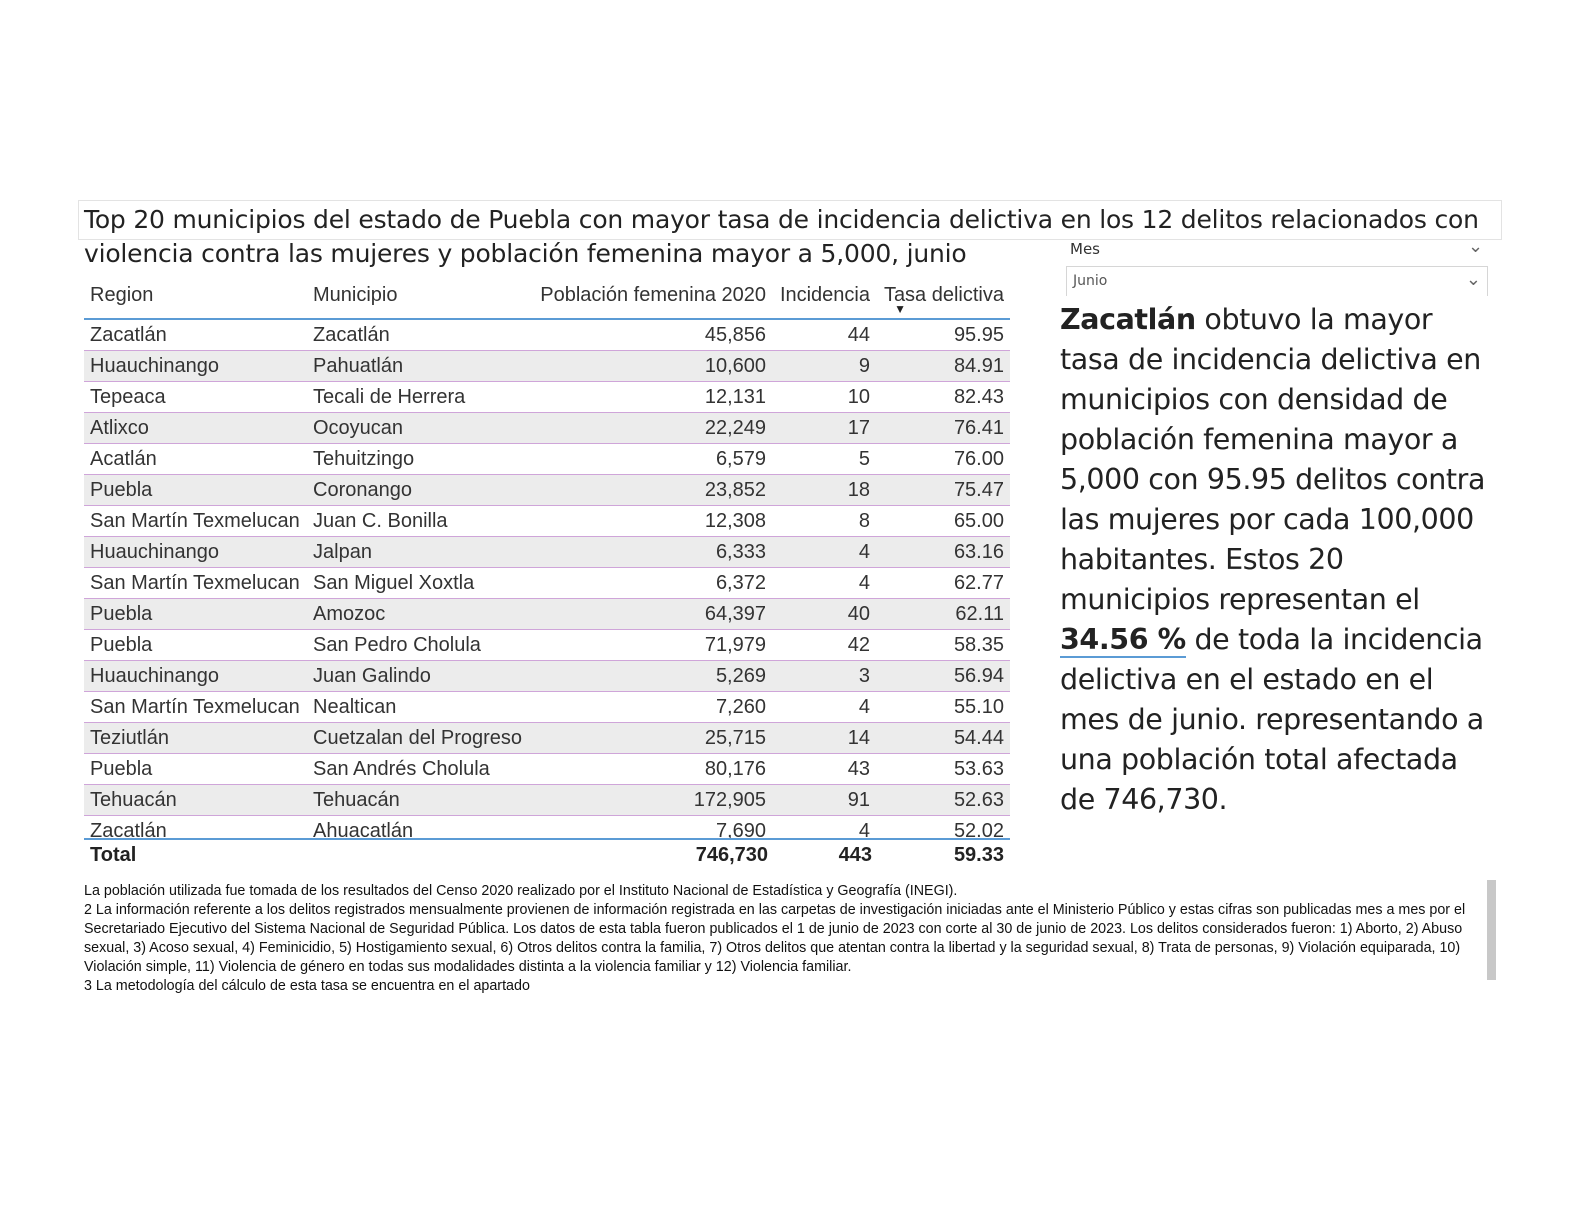 The height and width of the screenshot is (1224, 1584). What do you see at coordinates (1491, 930) in the screenshot?
I see `footnotes-scrollbar` at bounding box center [1491, 930].